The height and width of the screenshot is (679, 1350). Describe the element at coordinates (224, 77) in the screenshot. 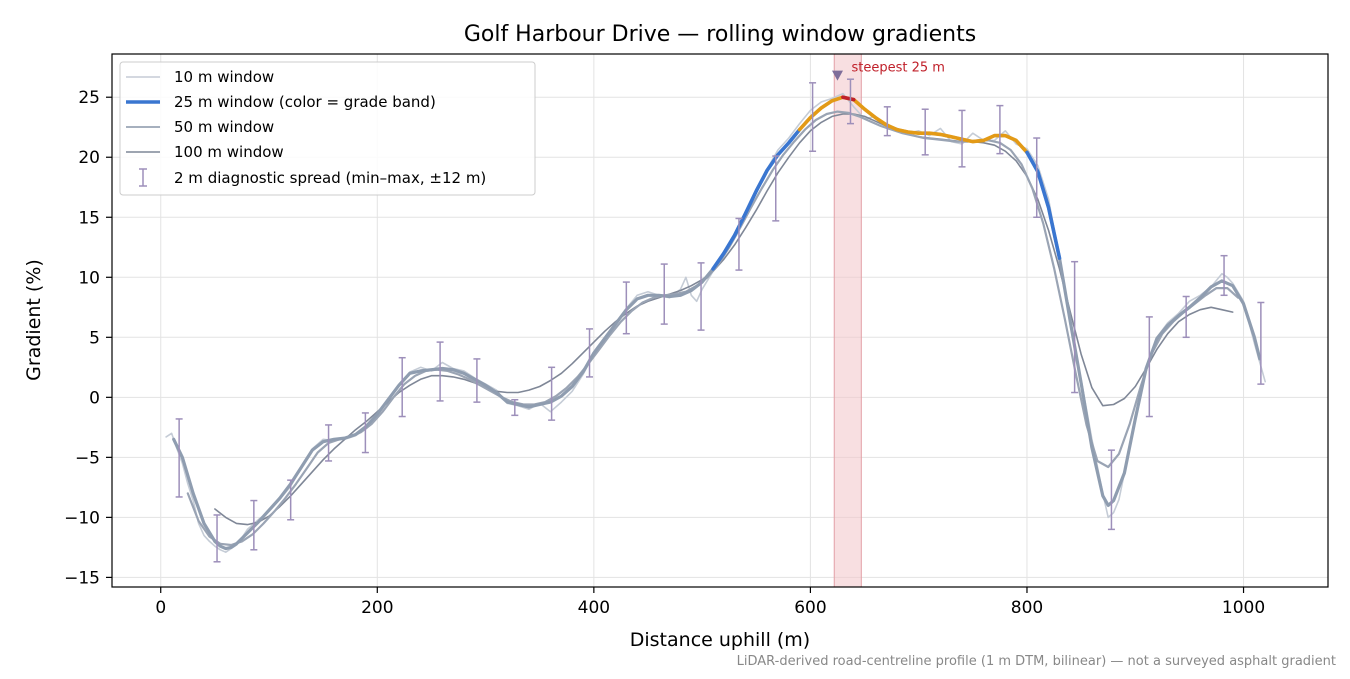

I see `legend-label-10m: 10 m window` at that location.